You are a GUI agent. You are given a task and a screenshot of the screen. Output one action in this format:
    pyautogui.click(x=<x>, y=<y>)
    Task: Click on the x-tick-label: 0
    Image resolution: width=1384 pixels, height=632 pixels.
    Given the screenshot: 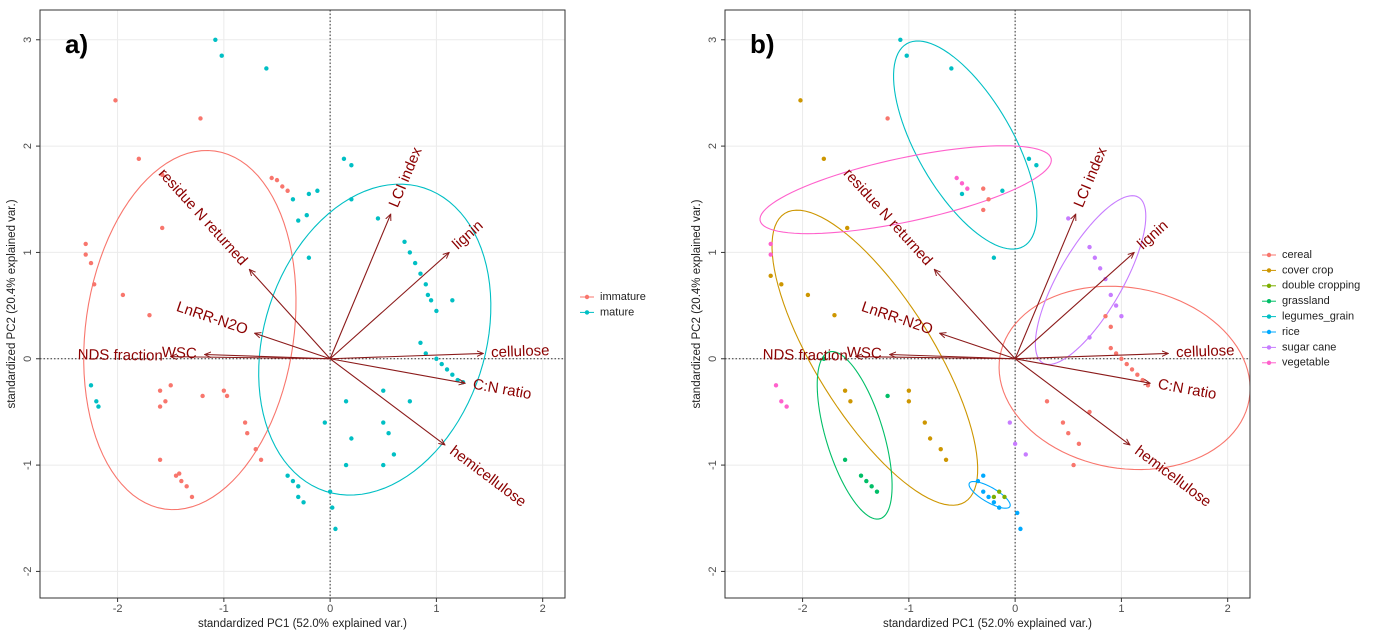 What is the action you would take?
    pyautogui.click(x=330, y=609)
    